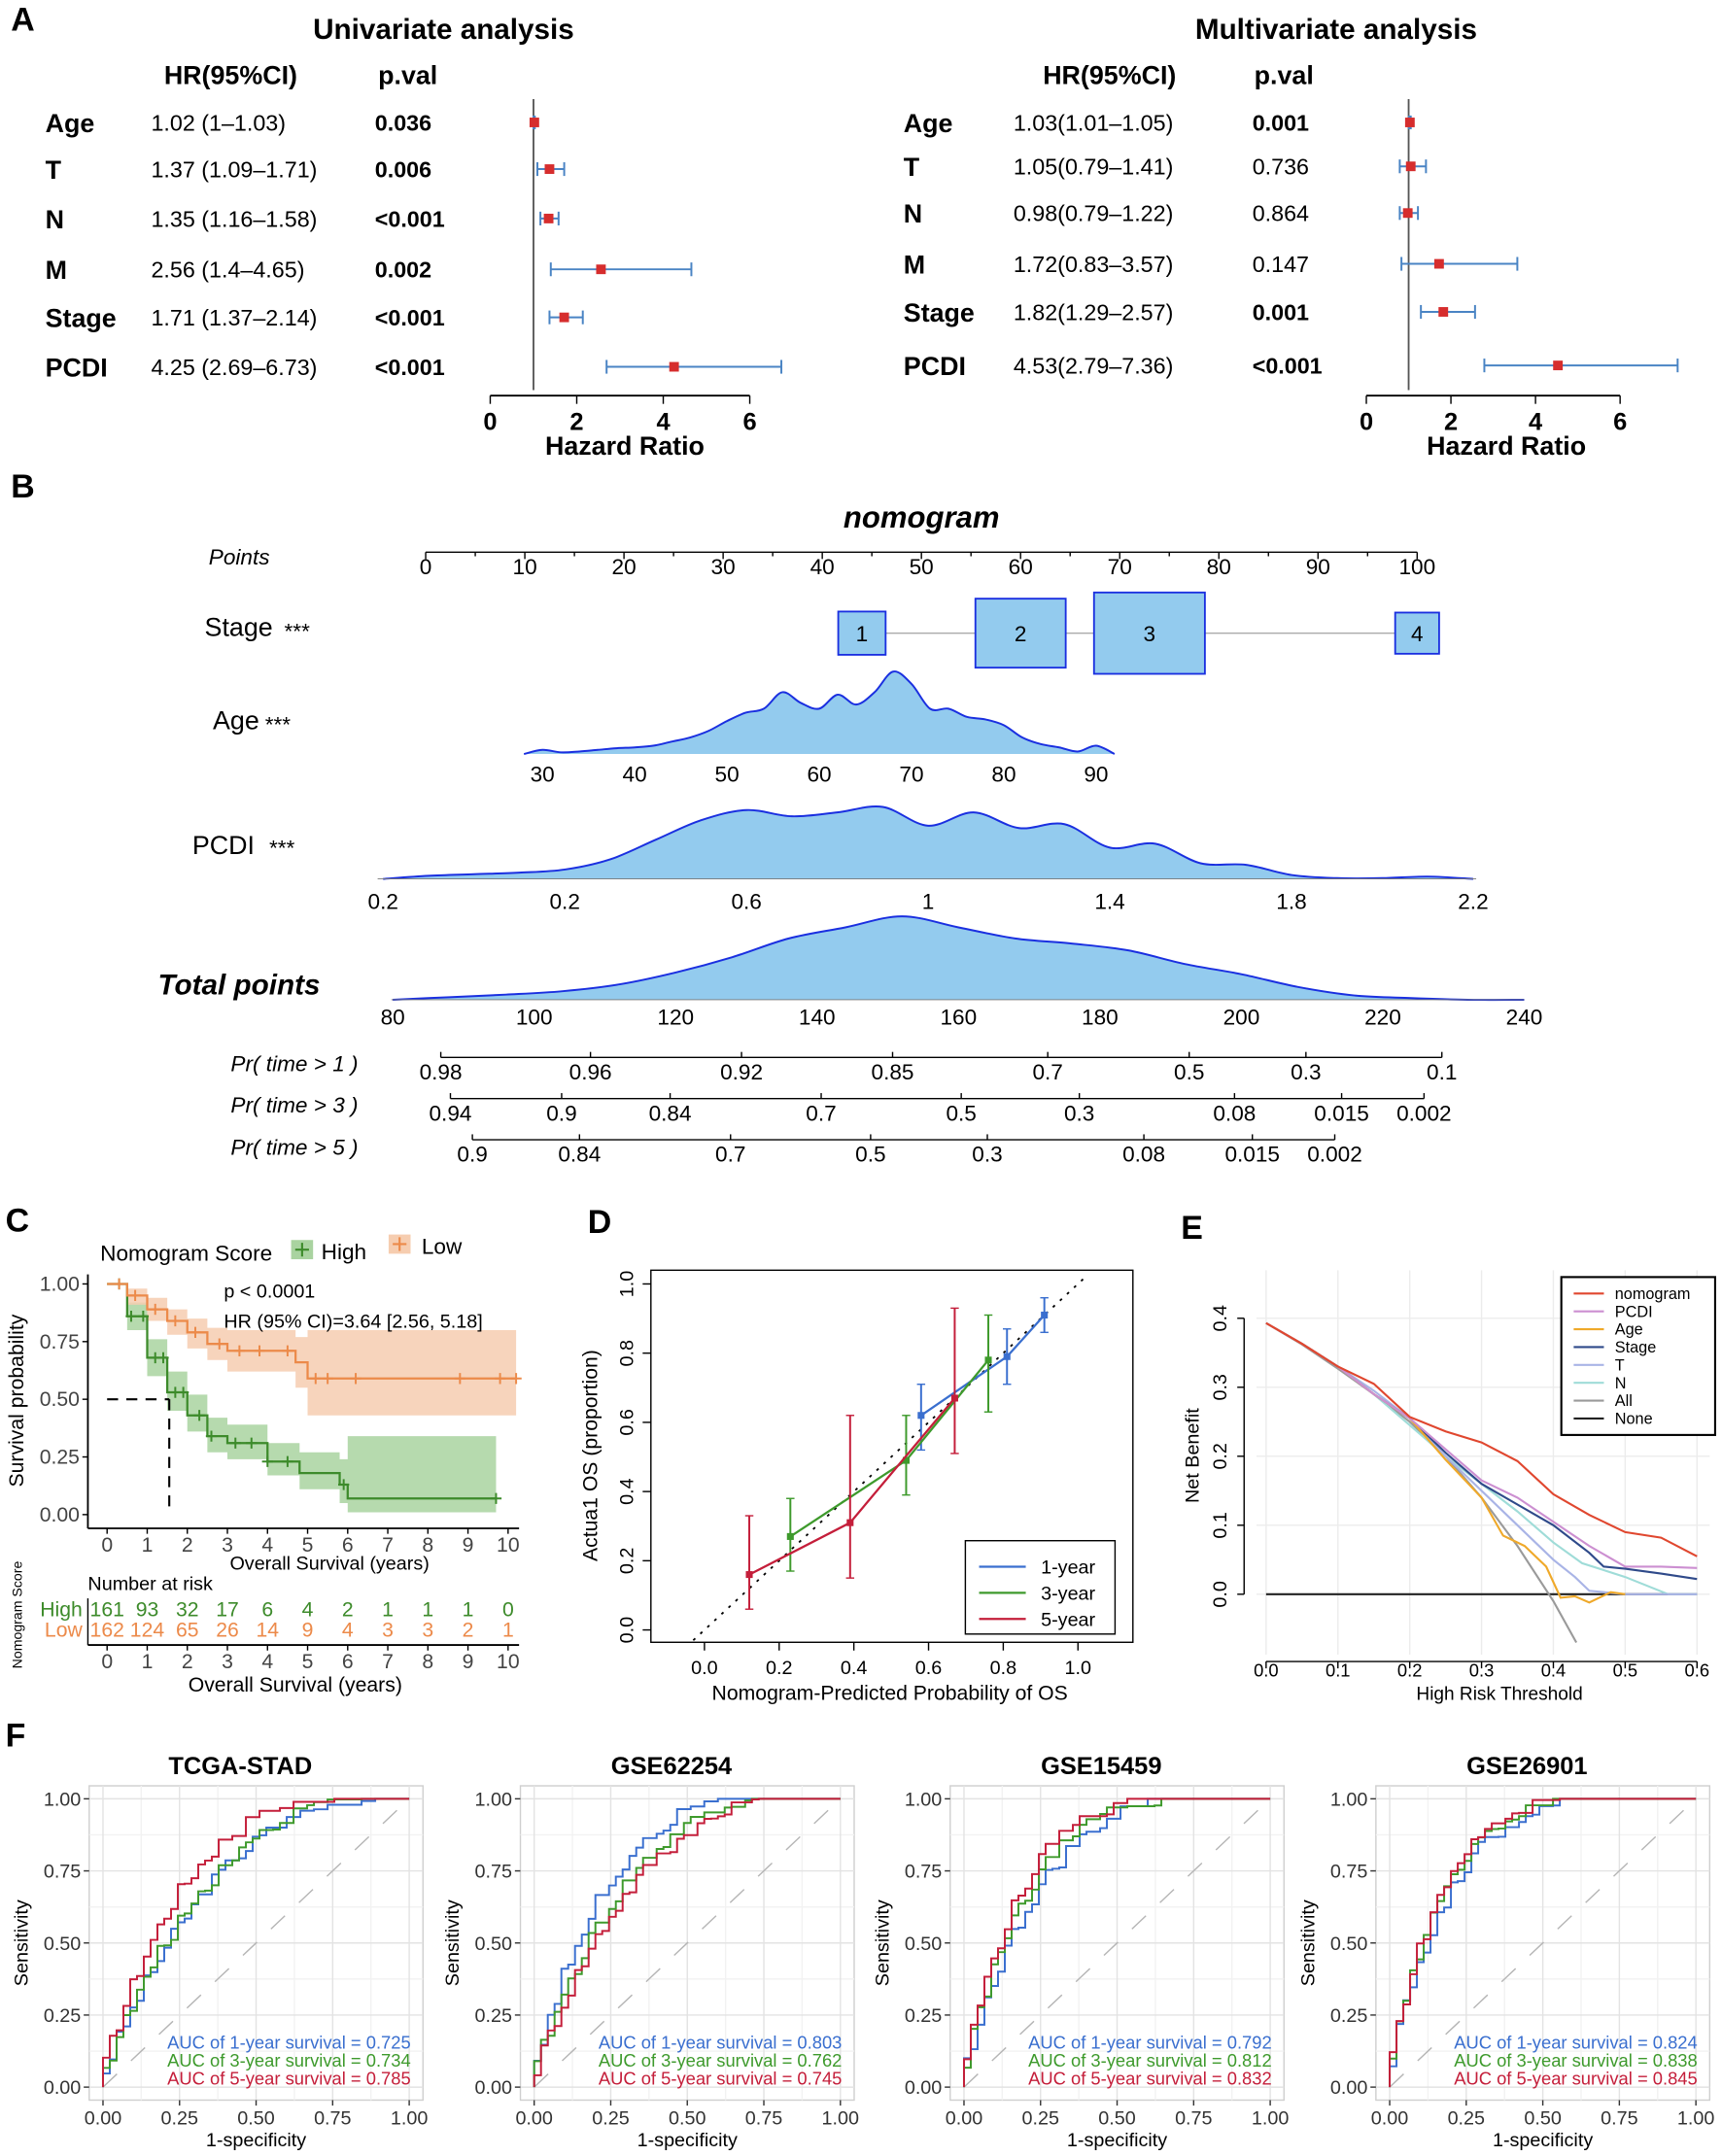 The image size is (1722, 2156). I want to click on x-tick-label: 0.3, so click(1482, 1670).